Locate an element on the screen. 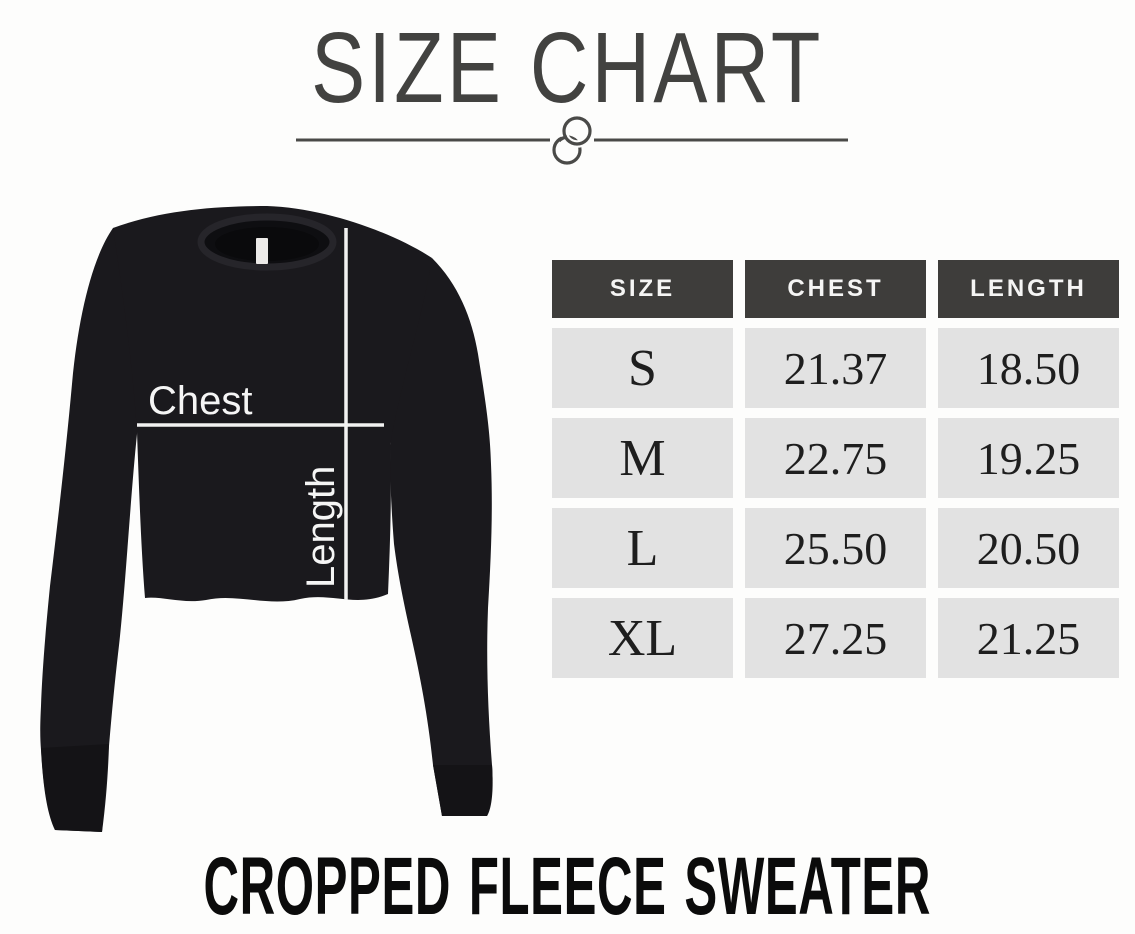 The image size is (1135, 934). sweater-left-sleeve is located at coordinates (99, 529).